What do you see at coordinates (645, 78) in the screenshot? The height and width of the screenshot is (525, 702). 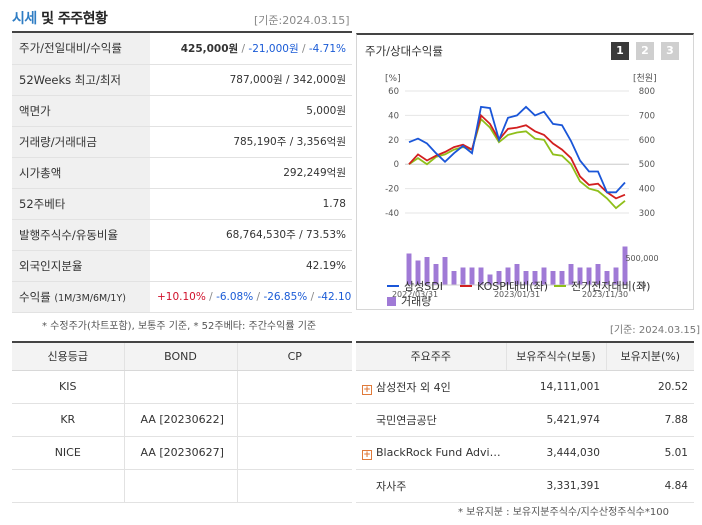 I see `right-axis-unit: [천원]` at bounding box center [645, 78].